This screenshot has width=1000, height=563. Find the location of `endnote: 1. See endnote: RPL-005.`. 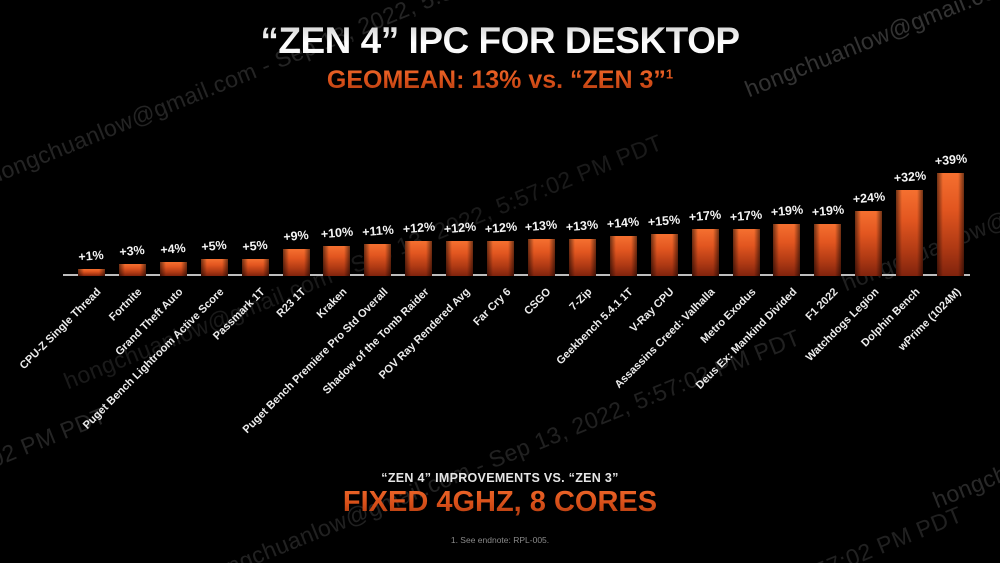

endnote: 1. See endnote: RPL-005. is located at coordinates (500, 540).